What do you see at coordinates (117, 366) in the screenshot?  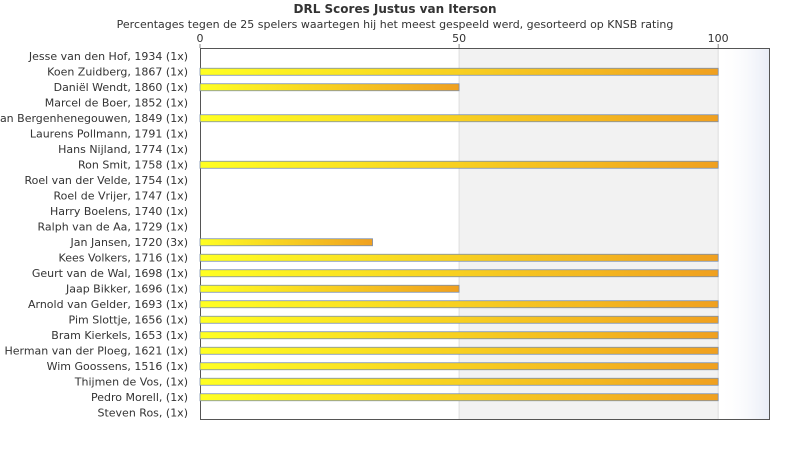 I see `category-label: Wim Goossens, 1516 (1x)` at bounding box center [117, 366].